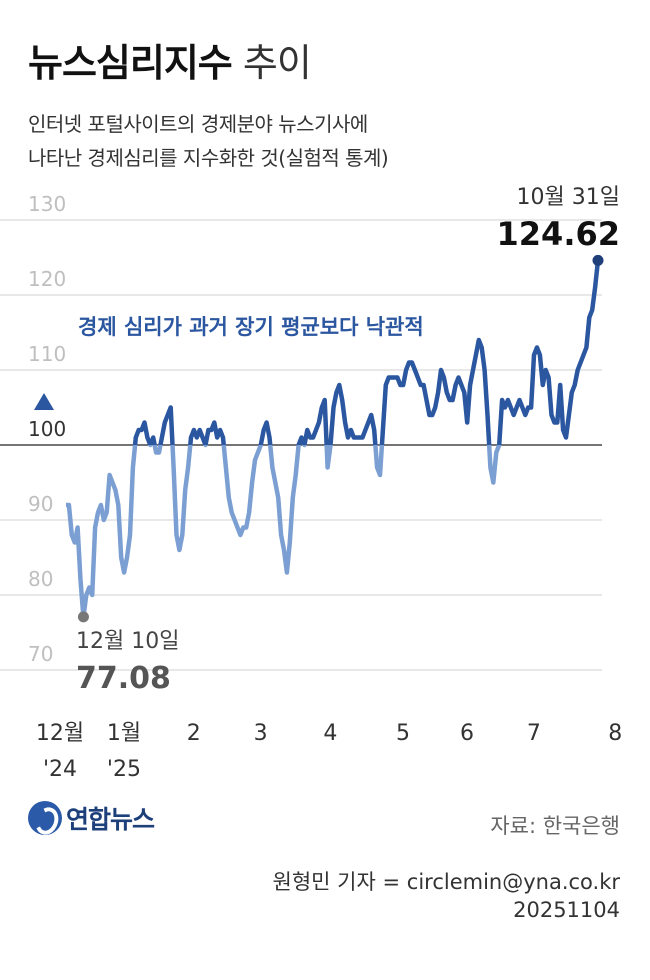  What do you see at coordinates (198, 124) in the screenshot?
I see `subtitle-line-1: 인터넷 포털사이트의 경제분야 뉴스기사에` at bounding box center [198, 124].